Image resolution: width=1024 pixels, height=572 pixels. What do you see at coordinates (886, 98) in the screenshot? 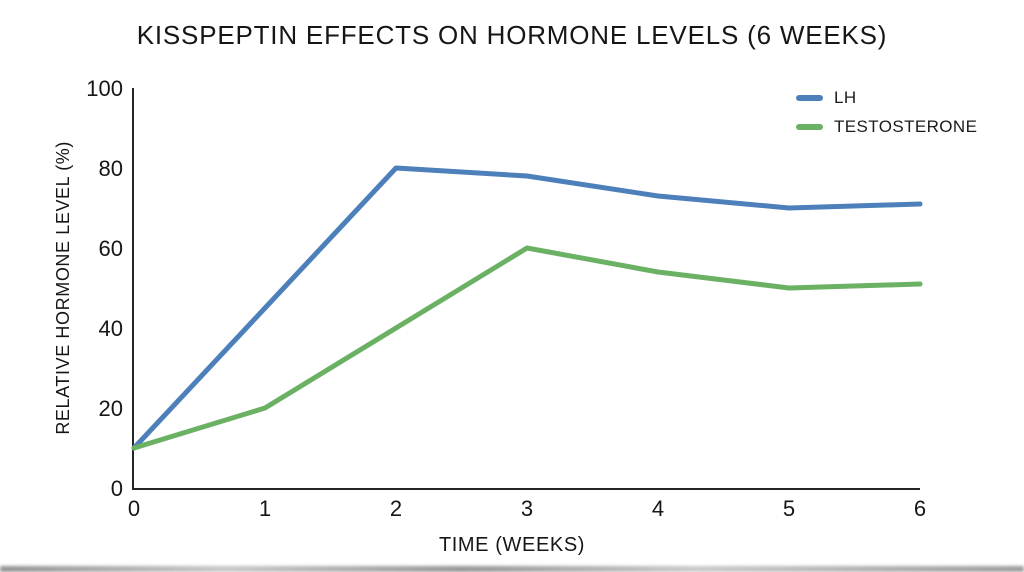
I see `legend-row-lh: LH` at bounding box center [886, 98].